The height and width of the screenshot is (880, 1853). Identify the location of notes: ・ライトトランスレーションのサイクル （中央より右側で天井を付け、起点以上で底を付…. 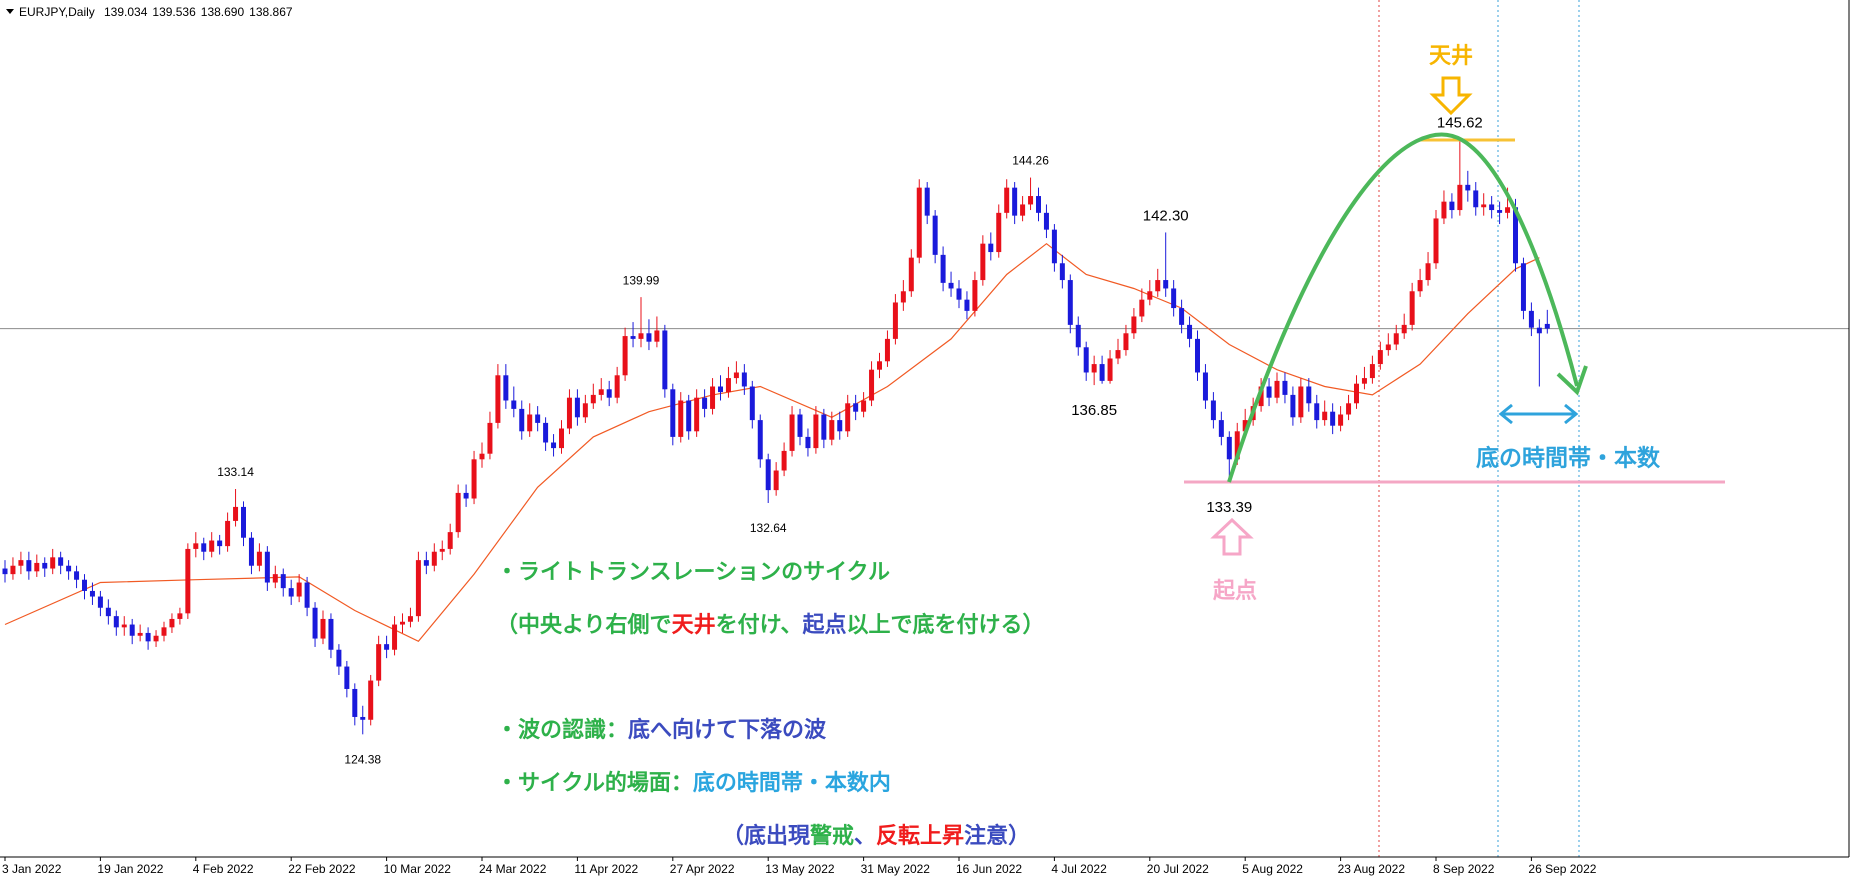
(770, 704).